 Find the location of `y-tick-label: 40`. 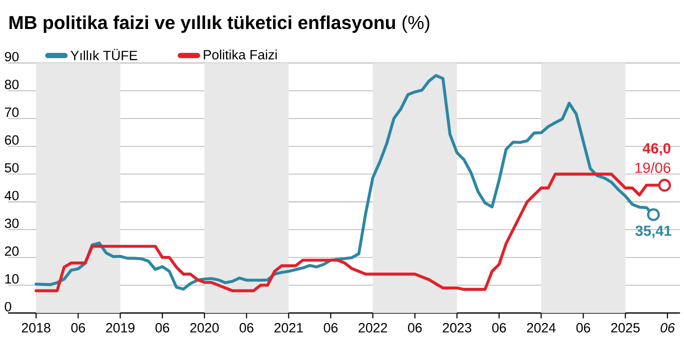

y-tick-label: 40 is located at coordinates (11, 195).